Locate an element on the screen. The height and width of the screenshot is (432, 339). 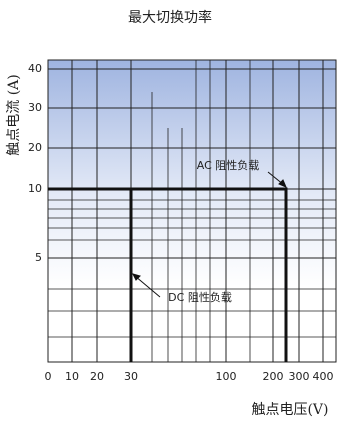
chart-title: 最大切换功率 is located at coordinates (170, 17).